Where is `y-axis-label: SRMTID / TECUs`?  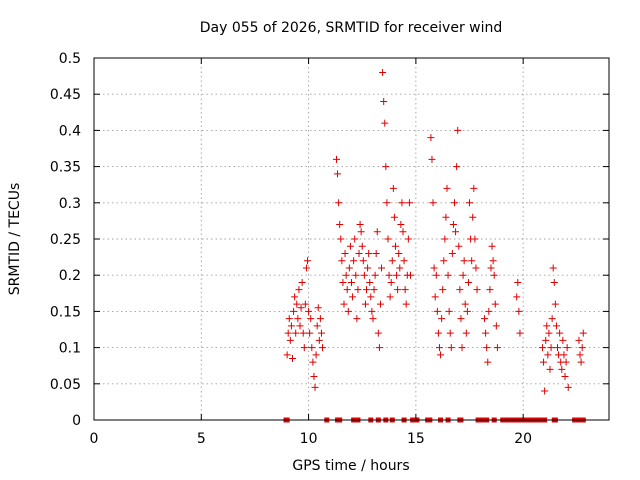
y-axis-label: SRMTID / TECUs is located at coordinates (15, 239).